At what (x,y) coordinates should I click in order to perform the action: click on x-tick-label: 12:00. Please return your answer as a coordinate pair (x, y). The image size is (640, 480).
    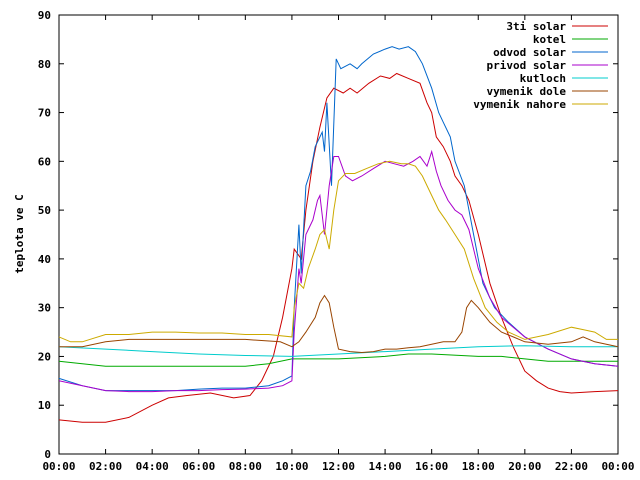
    Looking at the image, I should click on (338, 466).